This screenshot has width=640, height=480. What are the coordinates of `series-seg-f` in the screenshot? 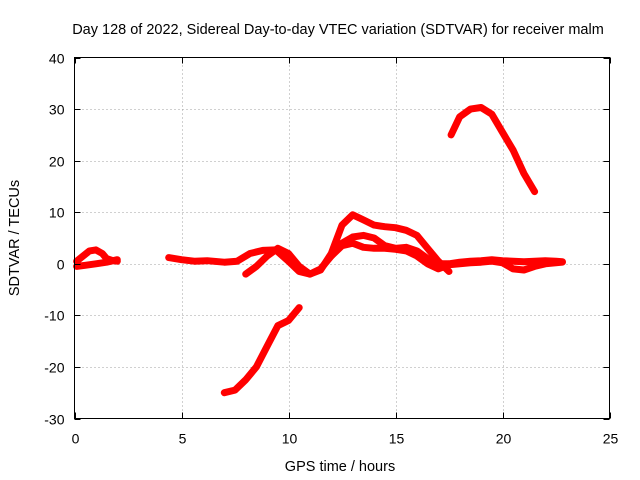 It's located at (261, 350).